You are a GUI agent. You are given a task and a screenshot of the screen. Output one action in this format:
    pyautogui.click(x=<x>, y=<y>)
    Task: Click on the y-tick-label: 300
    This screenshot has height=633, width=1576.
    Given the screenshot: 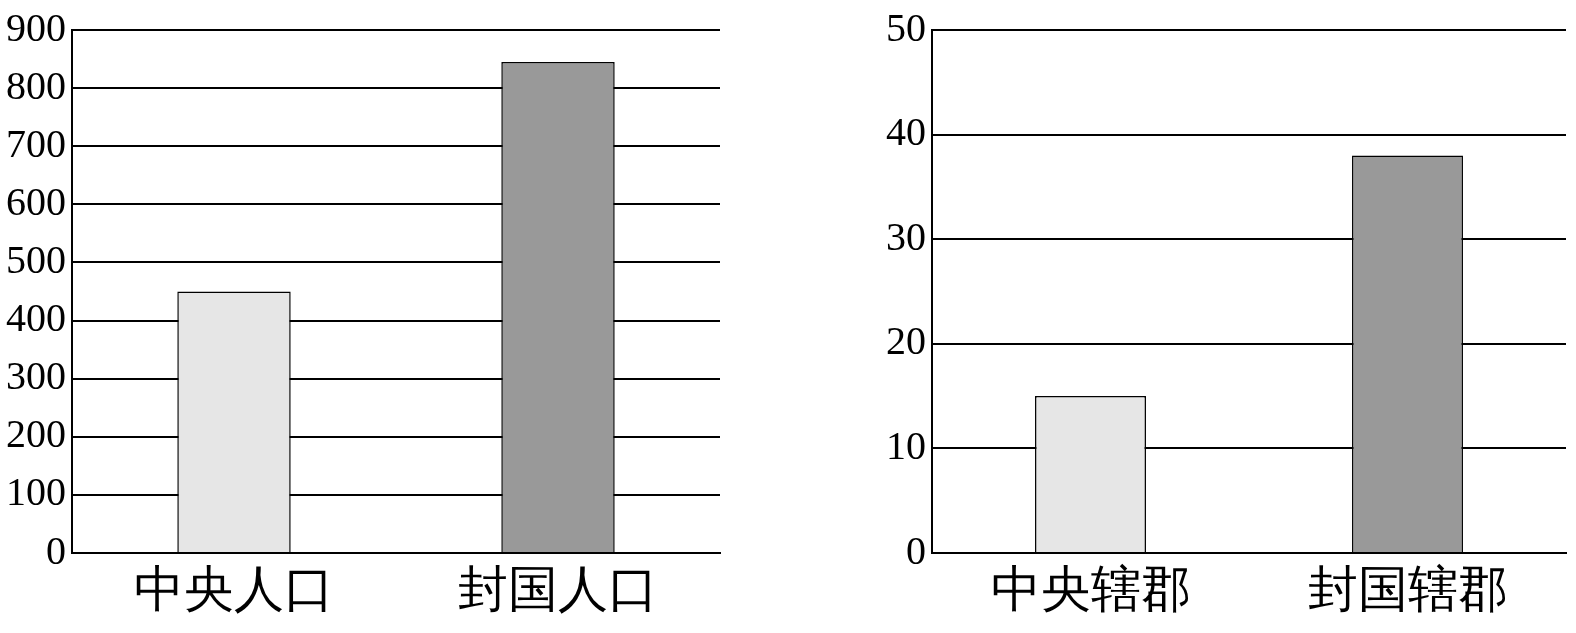 What is the action you would take?
    pyautogui.click(x=36, y=376)
    